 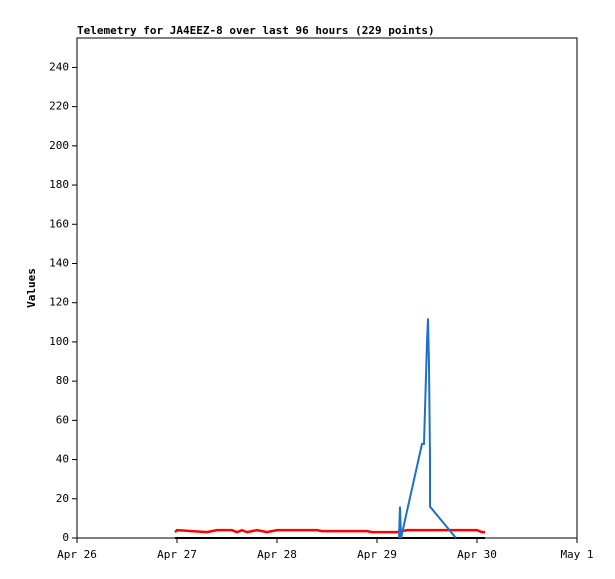 I want to click on y-tick-label: 100, so click(x=59, y=341).